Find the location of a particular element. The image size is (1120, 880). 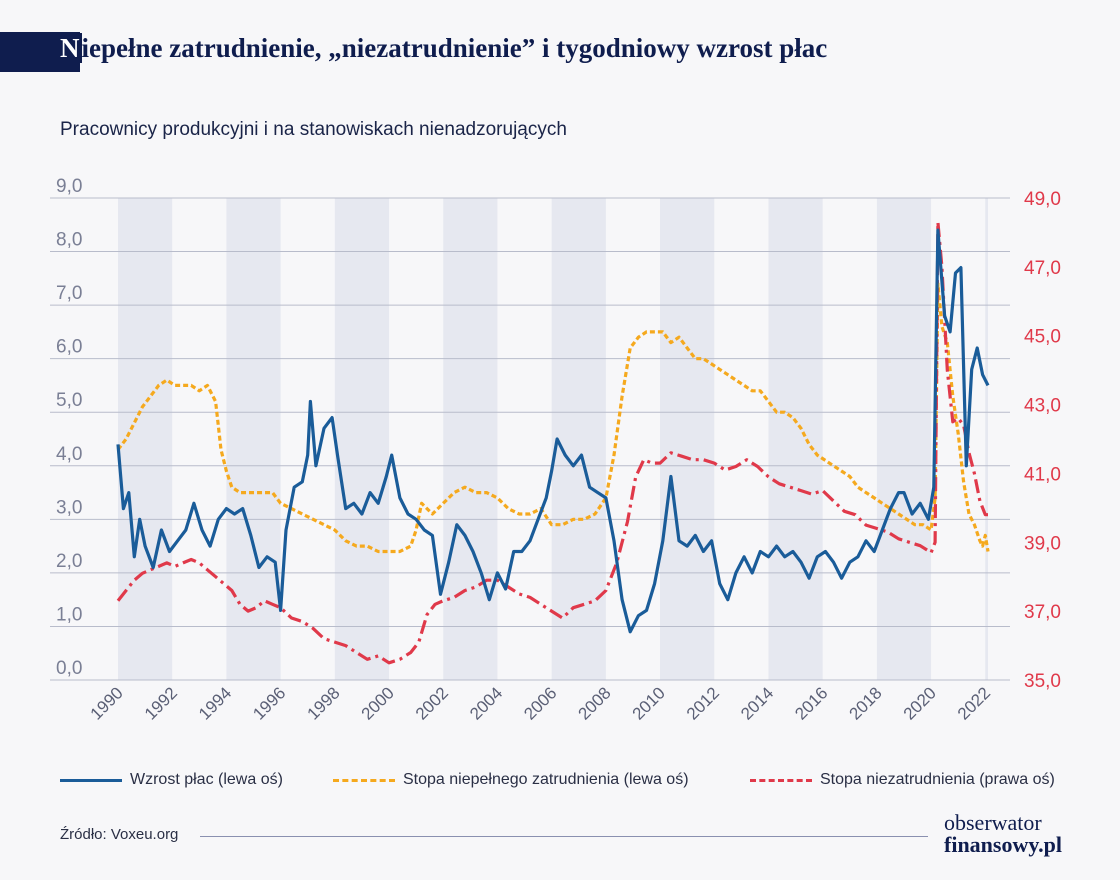

x-tick-label: 2008 is located at coordinates (594, 703).